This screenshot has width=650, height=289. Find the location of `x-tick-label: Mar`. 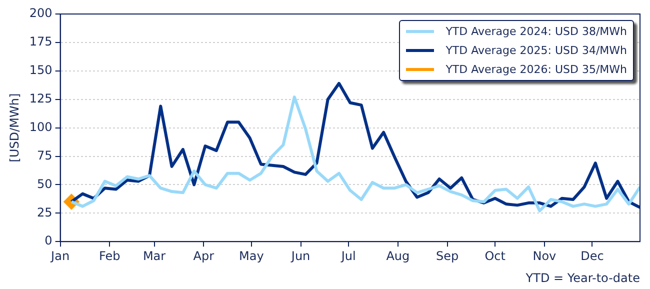

x-tick-label: Mar is located at coordinates (154, 255).